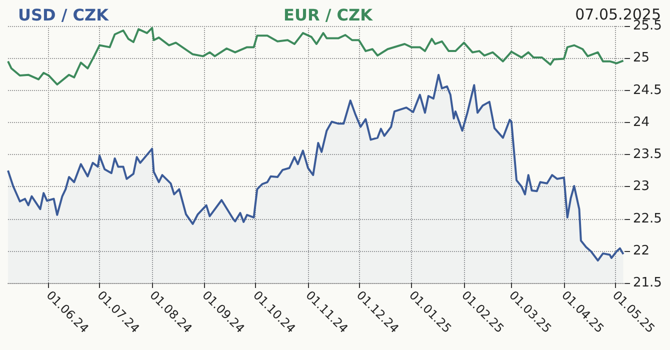  Describe the element at coordinates (641, 250) in the screenshot. I see `y-tick-label: 22` at that location.